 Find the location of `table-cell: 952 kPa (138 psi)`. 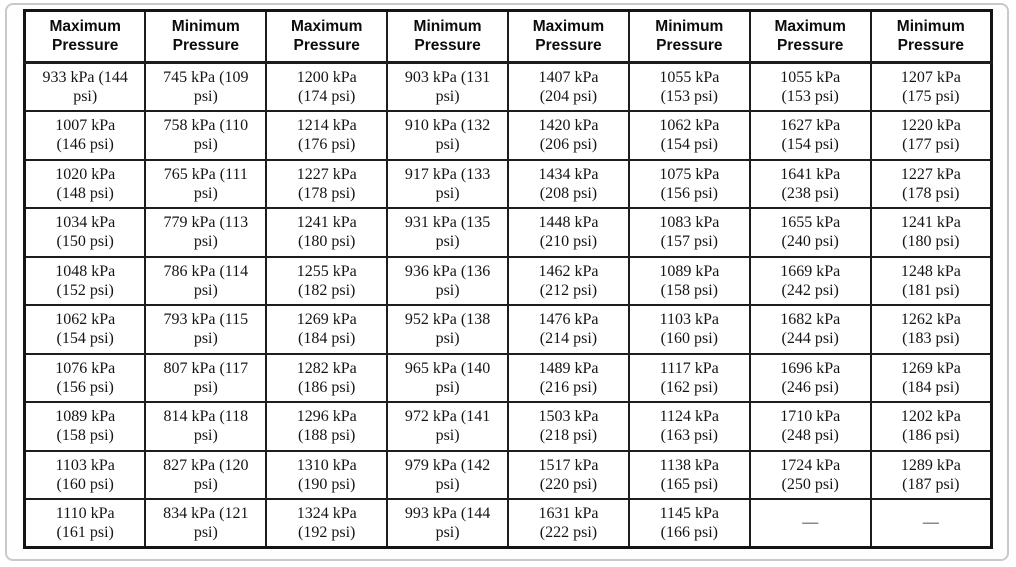

table-cell: 952 kPa (138 psi) is located at coordinates (447, 329).